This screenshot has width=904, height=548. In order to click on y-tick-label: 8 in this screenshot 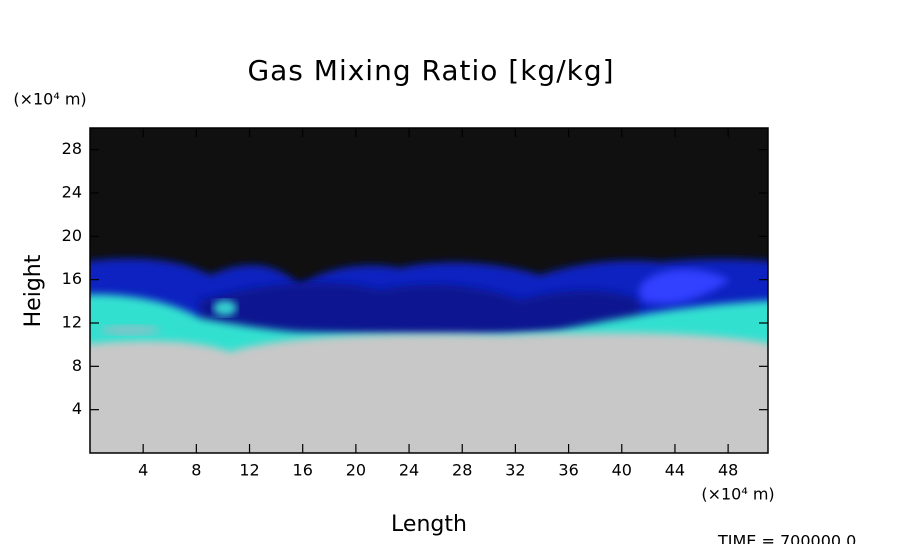, I will do `click(77, 365)`.